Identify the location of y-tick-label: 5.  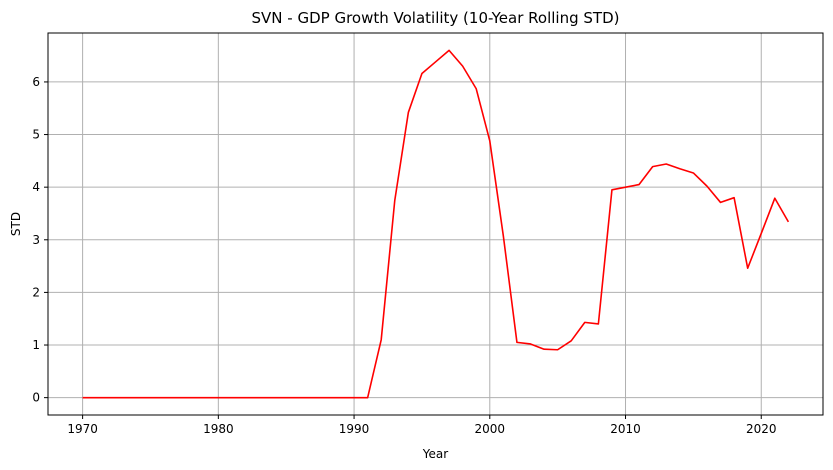
(36, 135).